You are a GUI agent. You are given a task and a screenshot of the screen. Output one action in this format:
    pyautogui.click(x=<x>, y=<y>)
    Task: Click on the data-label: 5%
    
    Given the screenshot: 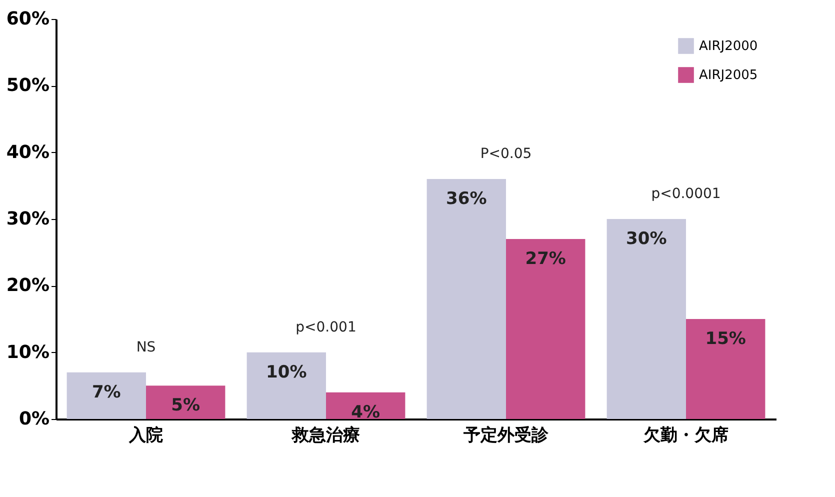 What is the action you would take?
    pyautogui.click(x=185, y=406)
    